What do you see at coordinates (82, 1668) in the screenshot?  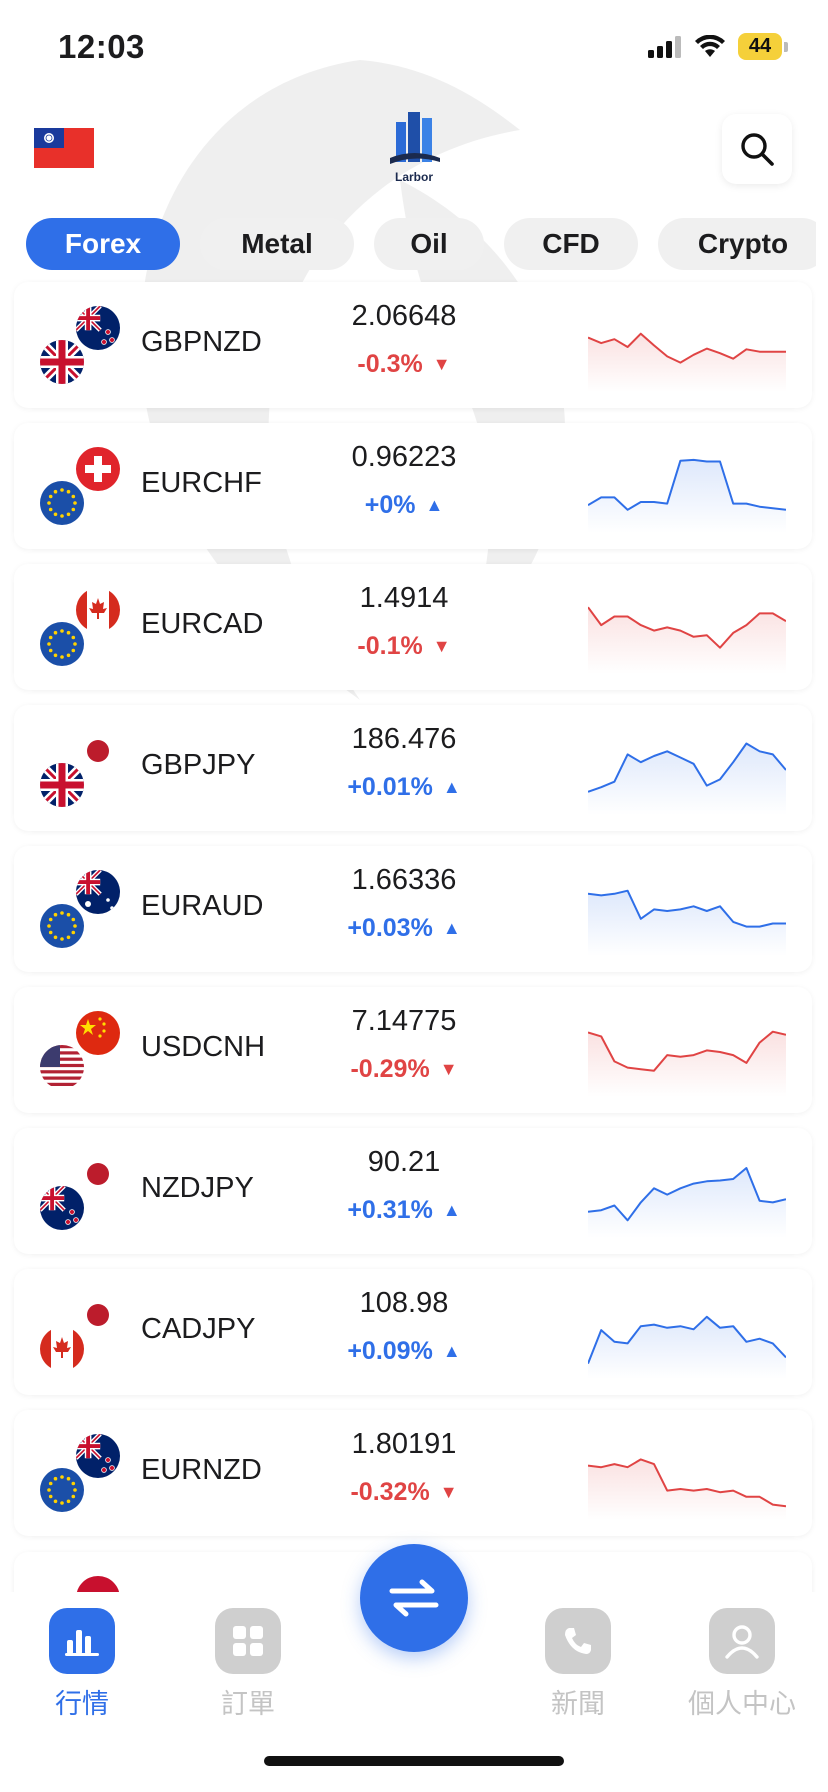 I see `nav-market: 行情` at bounding box center [82, 1668].